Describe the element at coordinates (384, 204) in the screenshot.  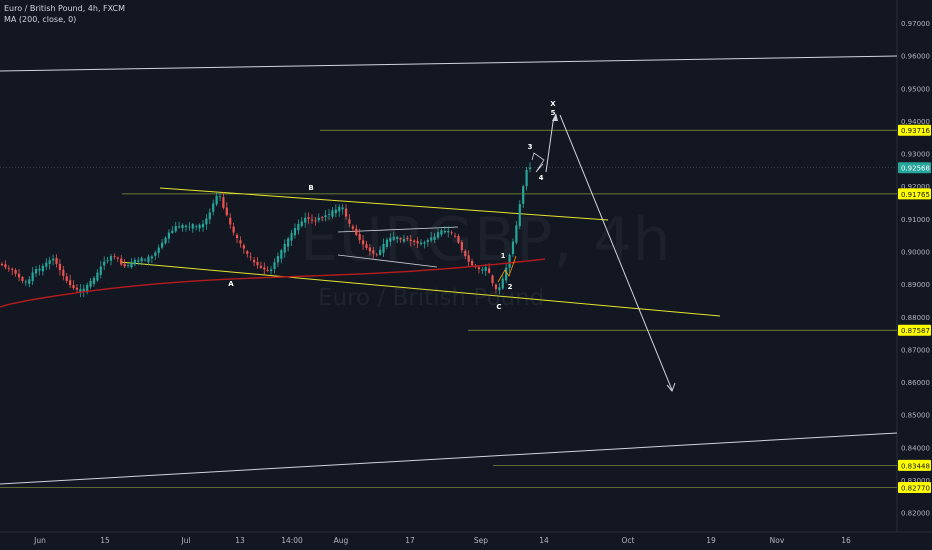
I see `channel-upper-line` at that location.